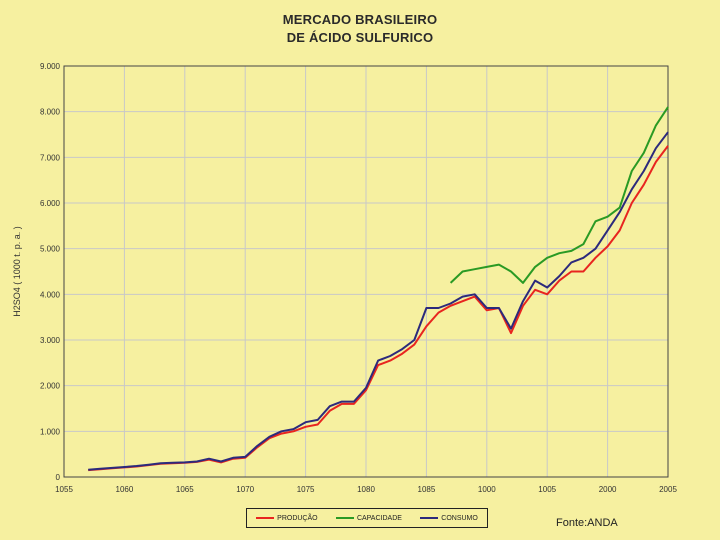 The height and width of the screenshot is (540, 720). What do you see at coordinates (344, 518) in the screenshot?
I see `legend-swatch-capacidade` at bounding box center [344, 518].